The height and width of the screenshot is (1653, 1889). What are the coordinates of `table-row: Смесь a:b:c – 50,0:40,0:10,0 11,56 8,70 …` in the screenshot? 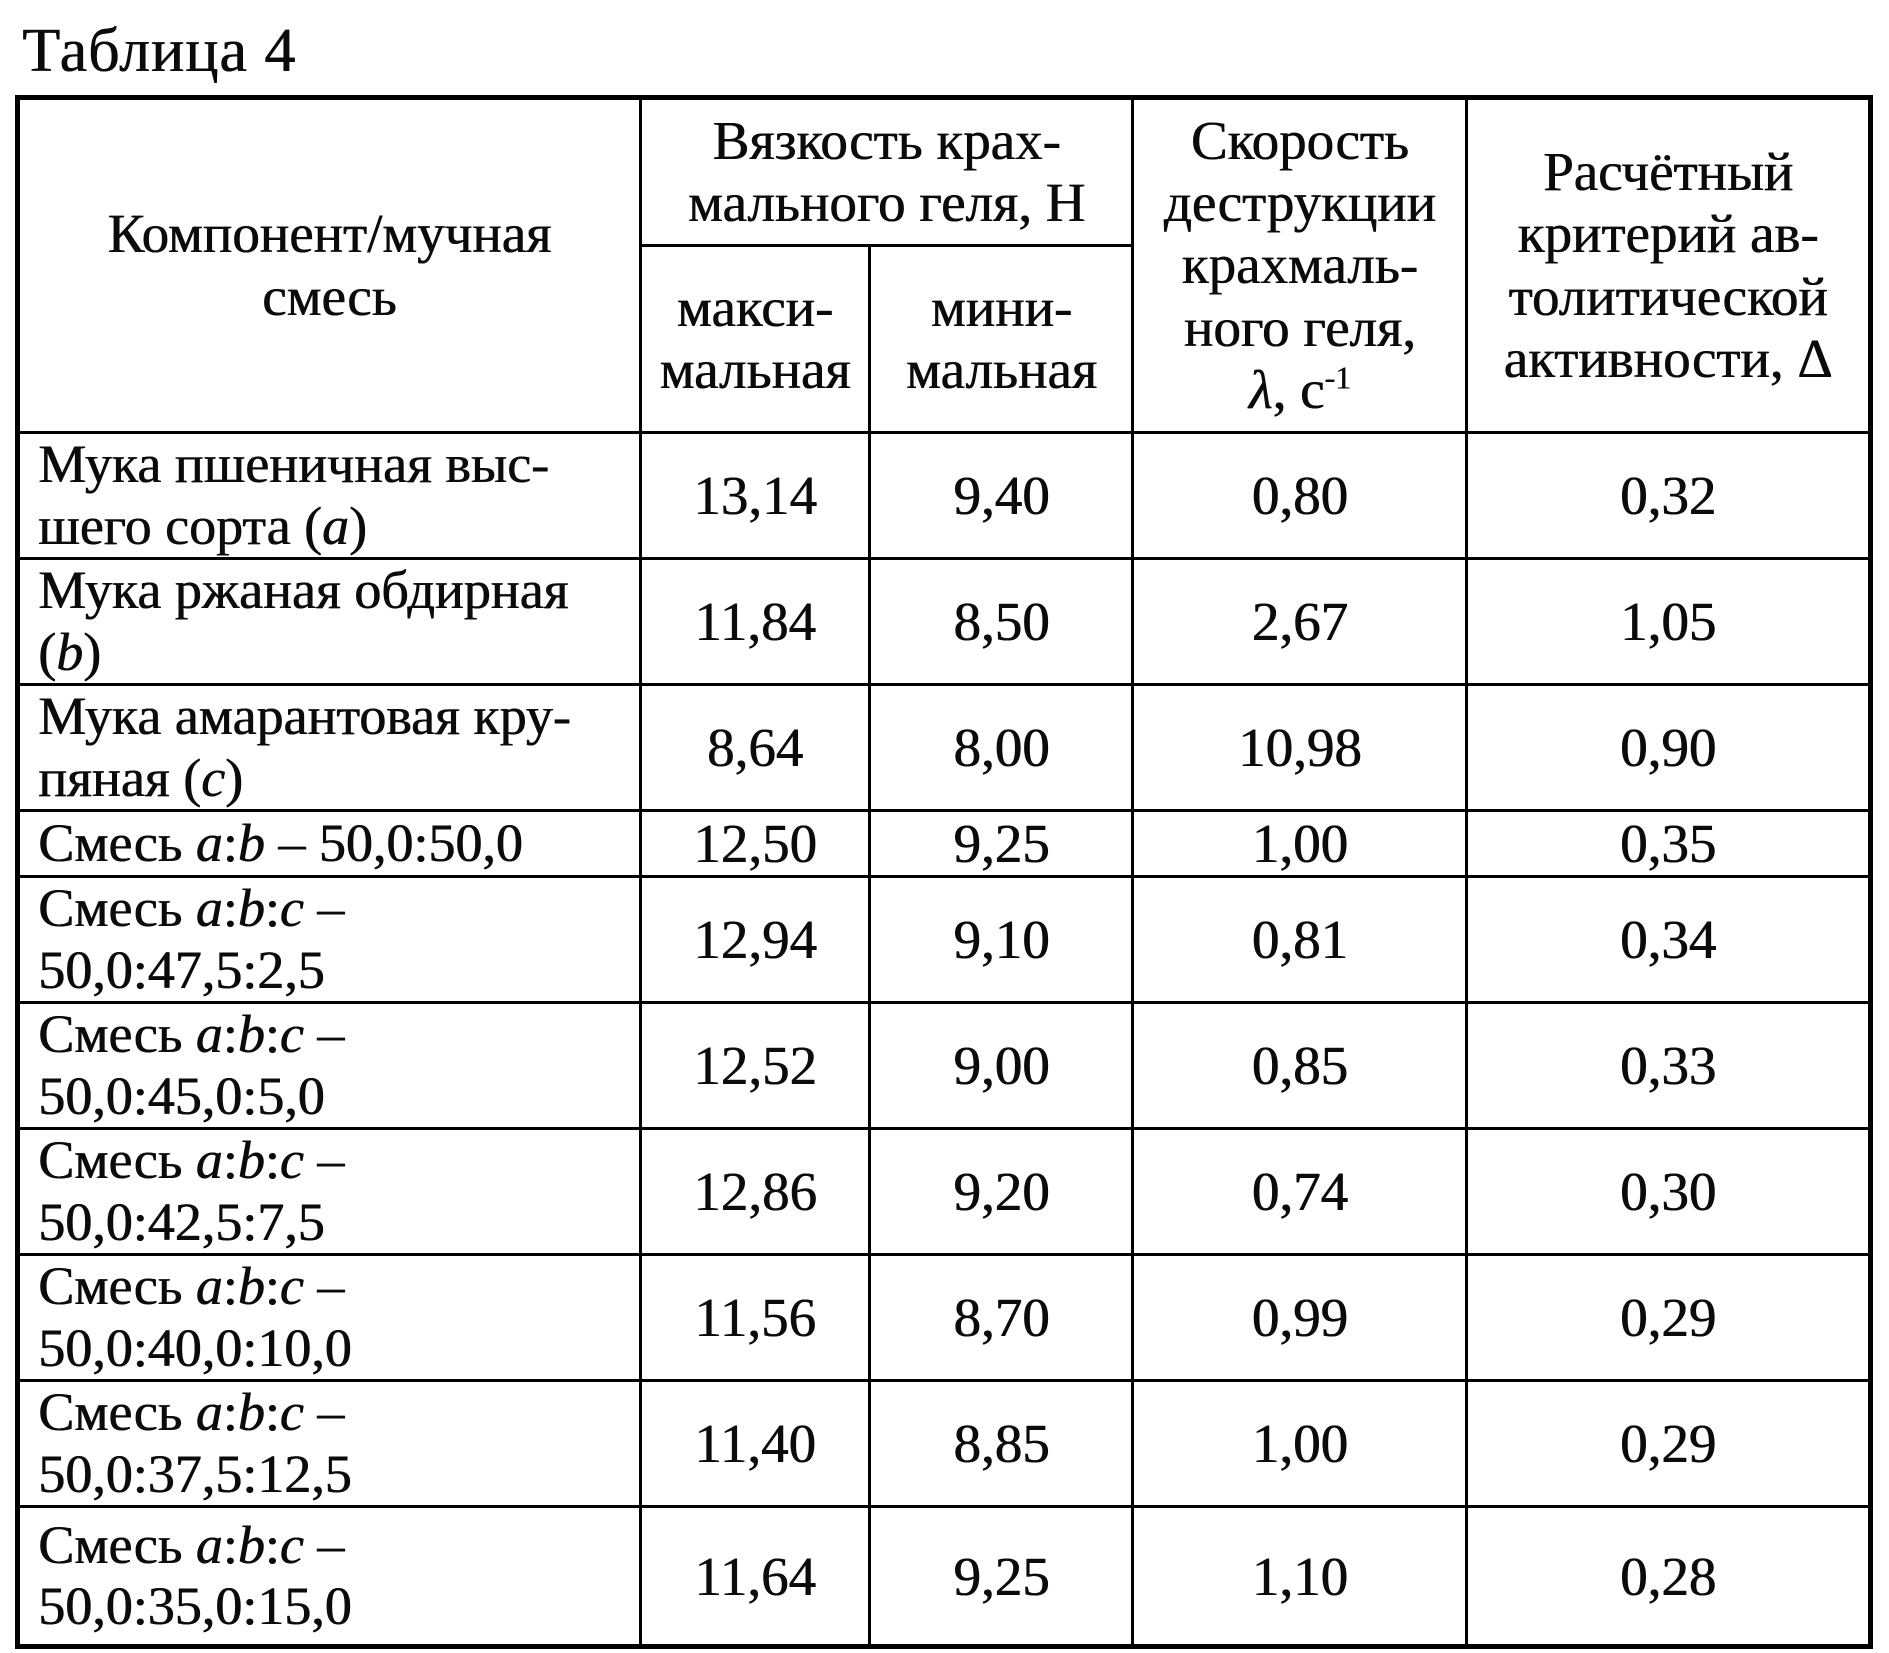 It's located at (944, 1317).